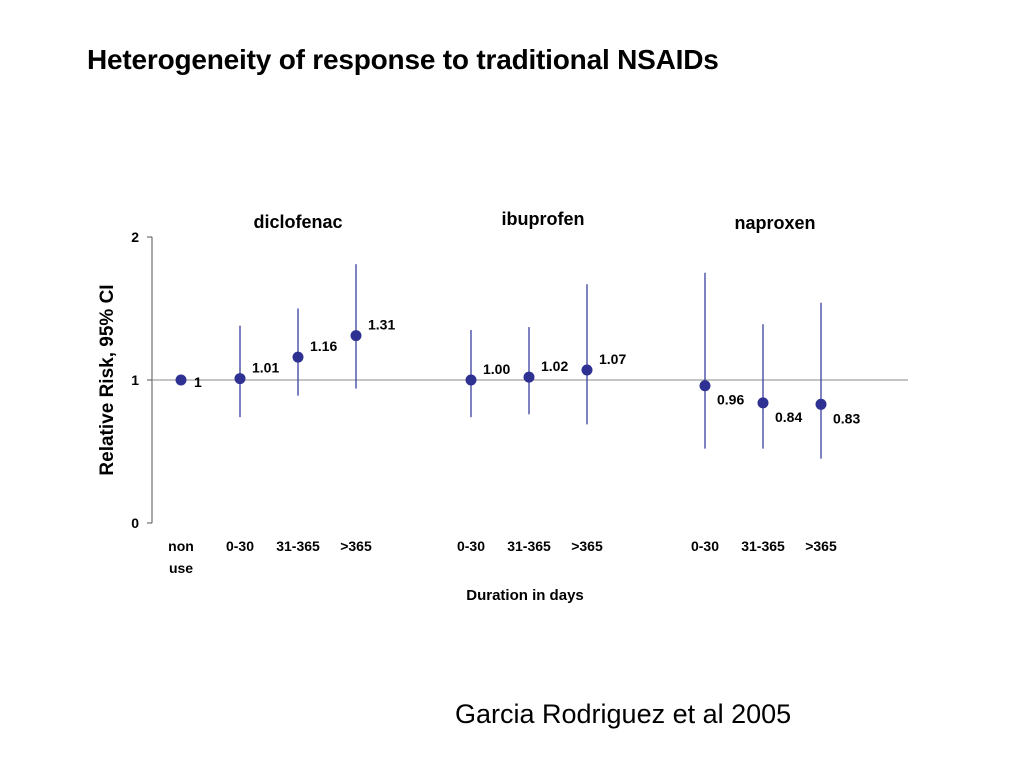 This screenshot has height=768, width=1024. Describe the element at coordinates (381, 325) in the screenshot. I see `point-value-label: 1.31` at that location.